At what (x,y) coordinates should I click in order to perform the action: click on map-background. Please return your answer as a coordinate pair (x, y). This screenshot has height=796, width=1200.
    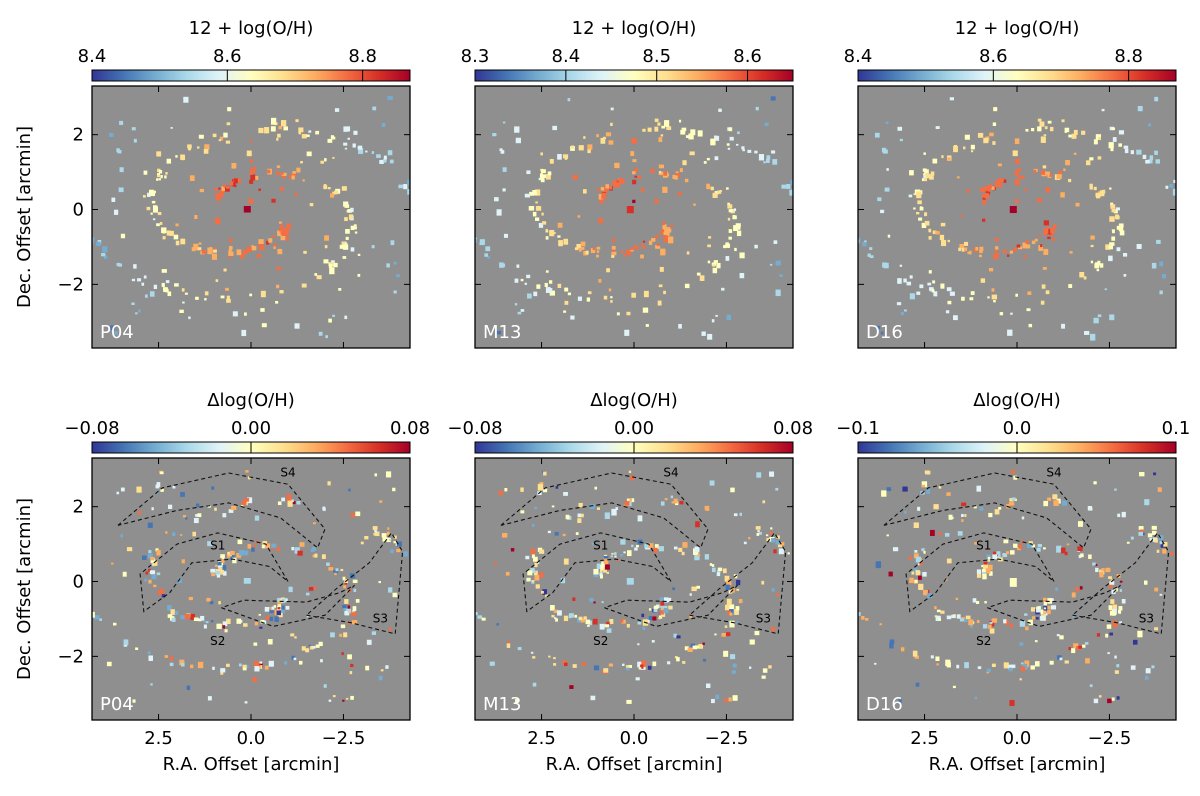
    Looking at the image, I should click on (1017, 589).